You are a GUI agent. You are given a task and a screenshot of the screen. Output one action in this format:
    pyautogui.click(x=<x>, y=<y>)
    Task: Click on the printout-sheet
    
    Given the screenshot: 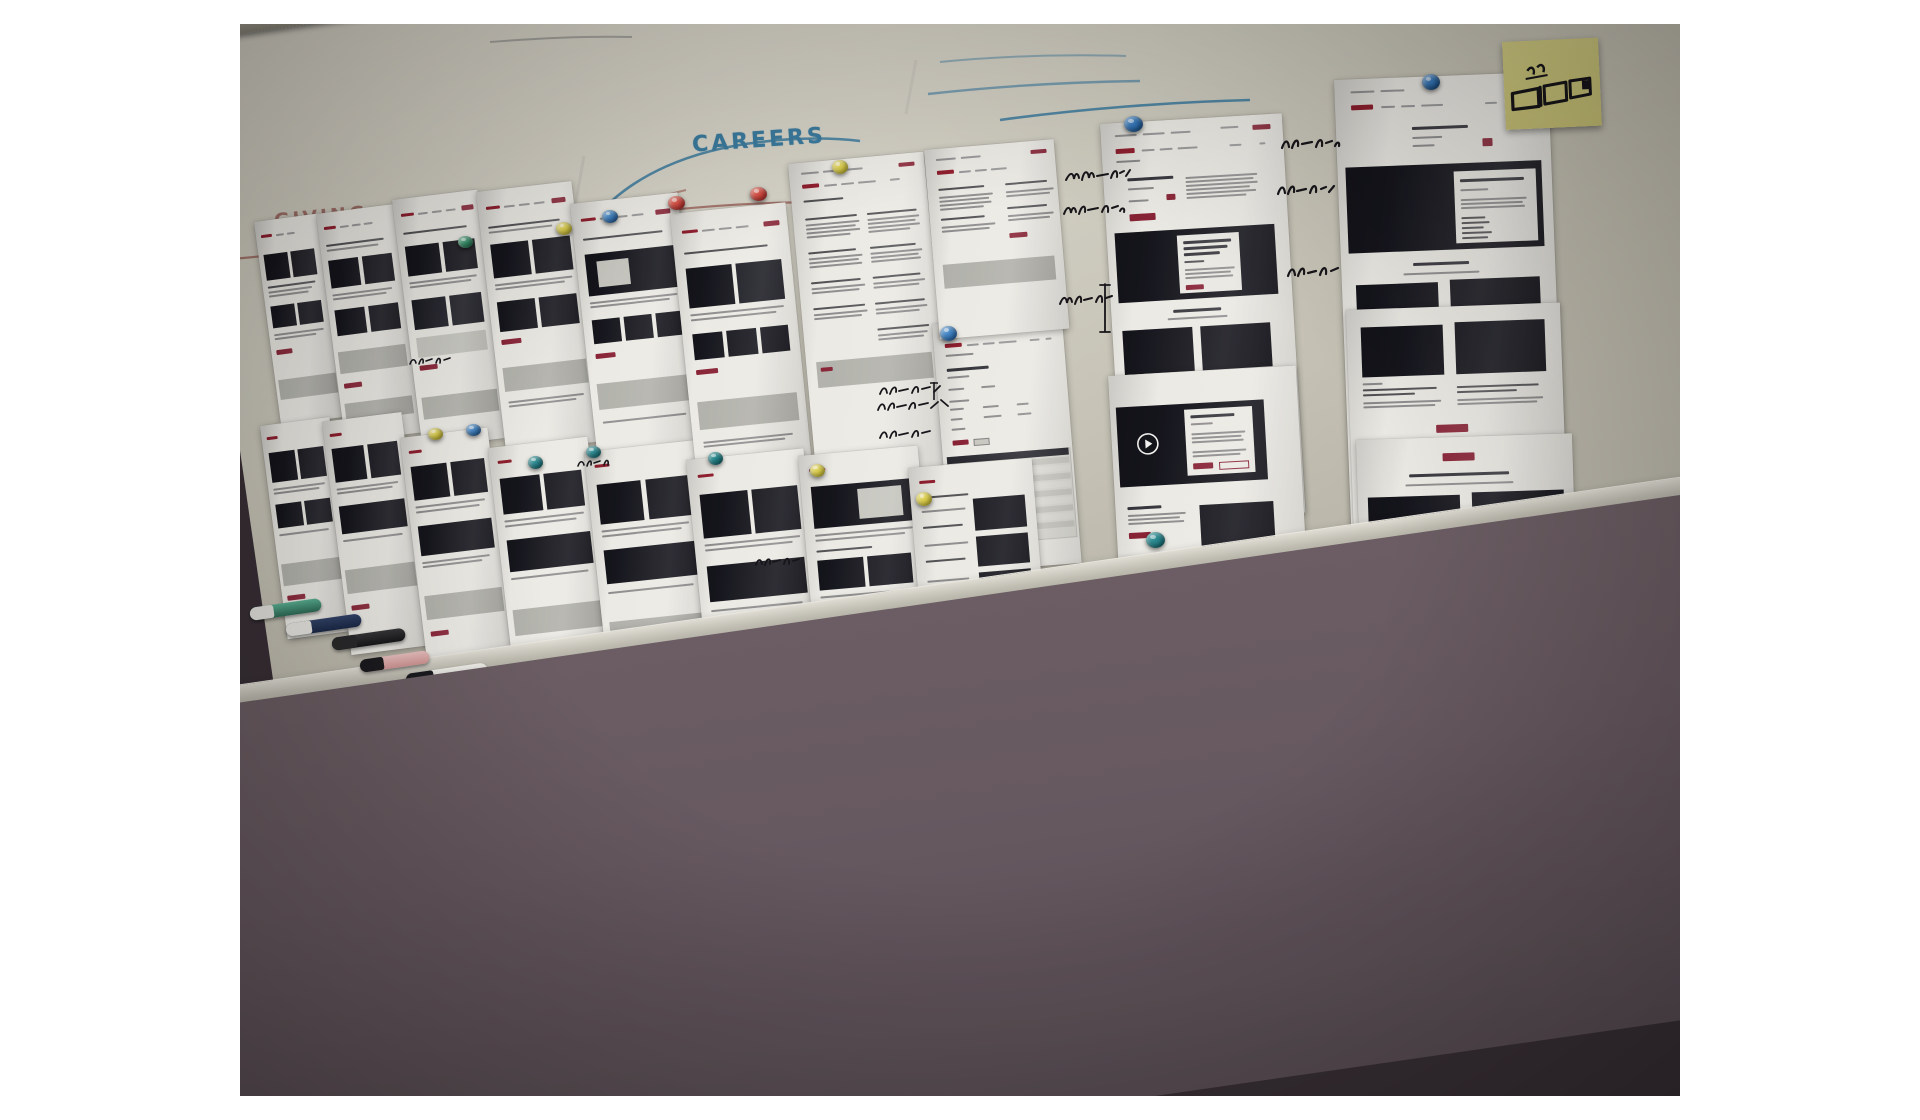 What is the action you would take?
    pyautogui.click(x=997, y=239)
    